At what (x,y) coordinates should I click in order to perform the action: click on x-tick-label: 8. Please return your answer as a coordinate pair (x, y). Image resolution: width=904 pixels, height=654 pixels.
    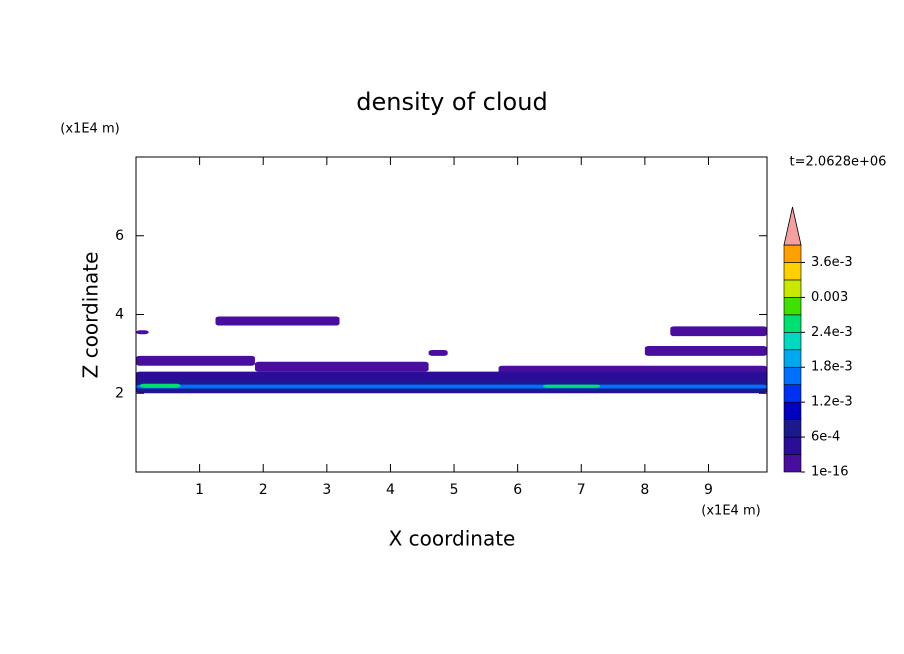
    Looking at the image, I should click on (644, 490).